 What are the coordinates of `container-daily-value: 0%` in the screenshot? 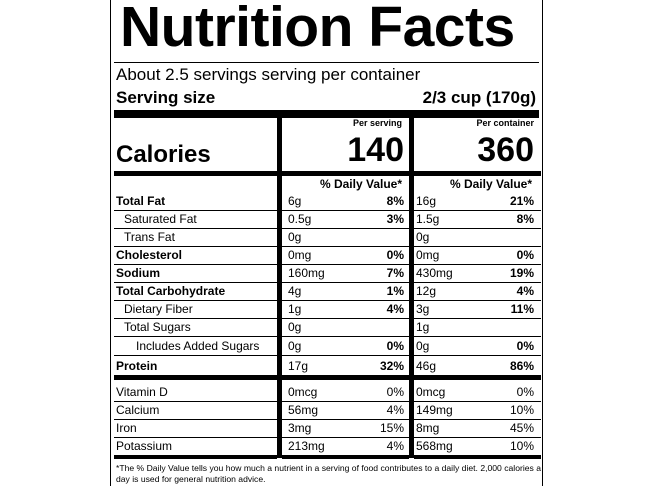 It's located at (525, 255).